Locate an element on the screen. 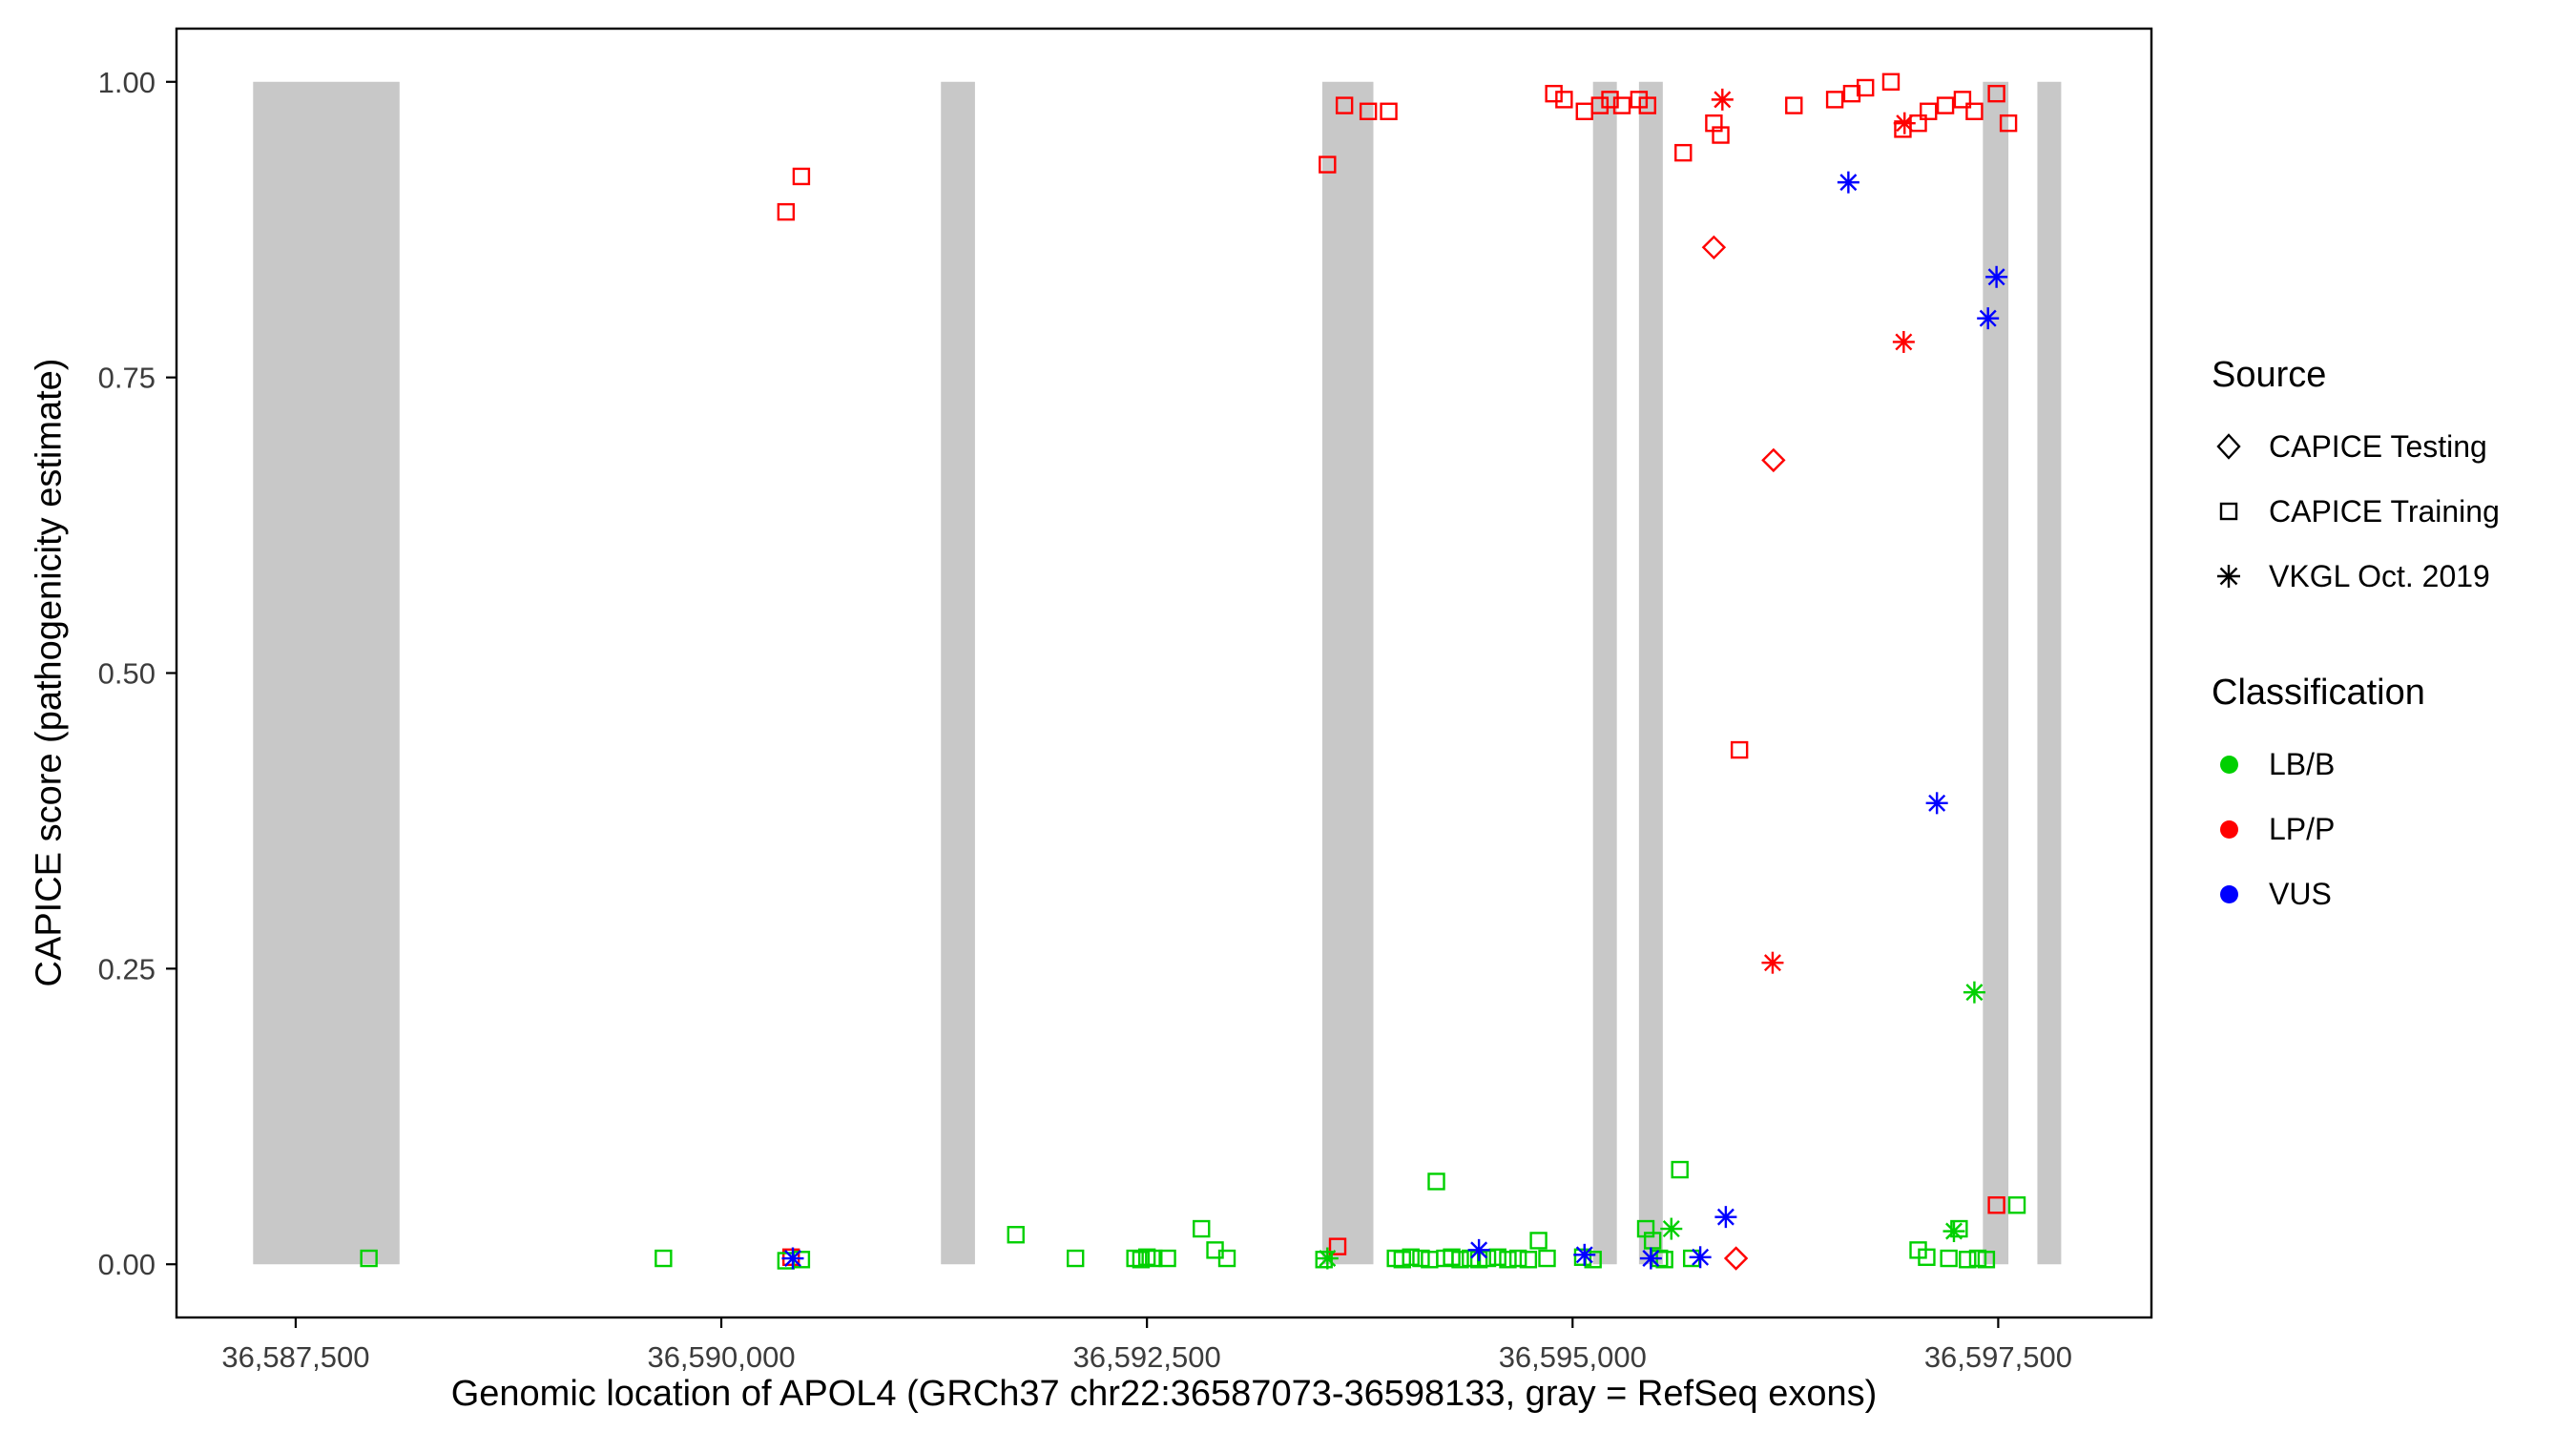 The image size is (2576, 1431). legend-item-lbb: LB/B is located at coordinates (2356, 764).